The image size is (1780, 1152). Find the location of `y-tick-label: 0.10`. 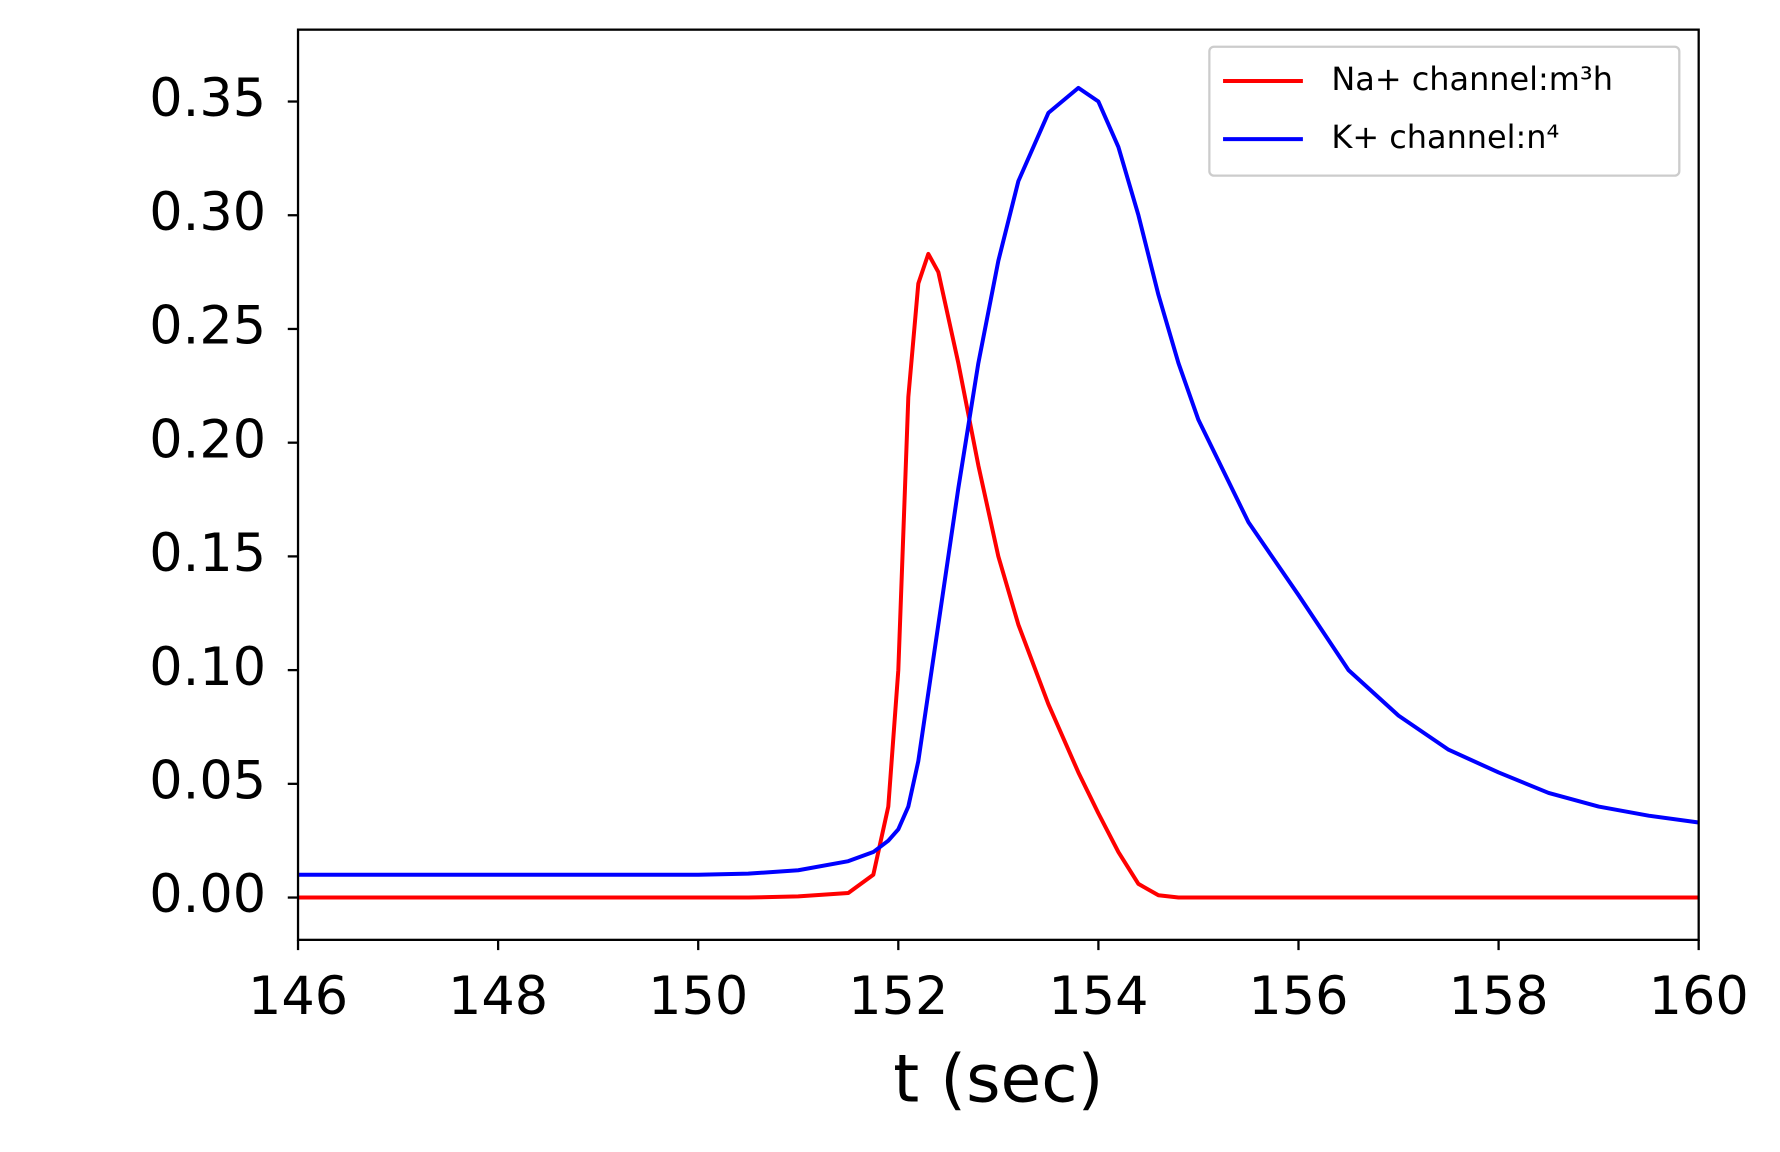

y-tick-label: 0.10 is located at coordinates (207, 667).